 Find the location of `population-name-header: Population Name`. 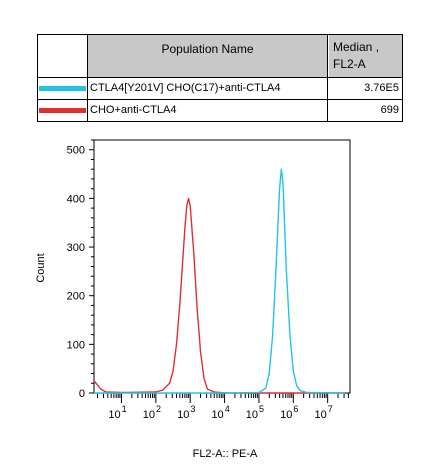

population-name-header: Population Name is located at coordinates (208, 56).